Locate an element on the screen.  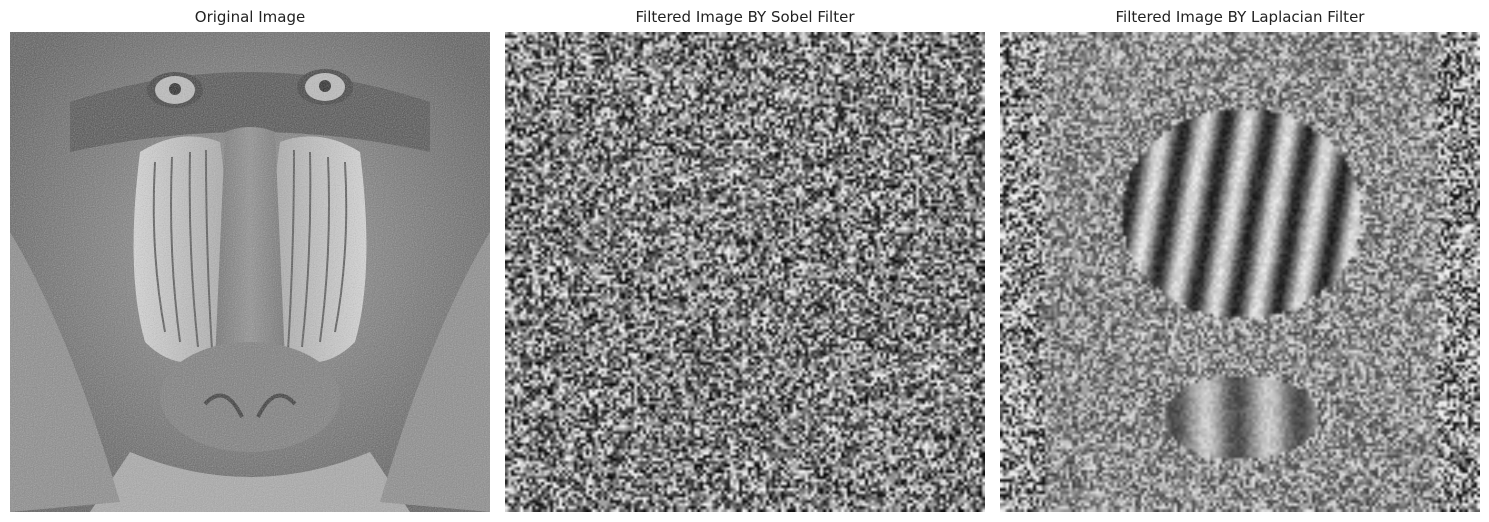
panel-title: Filtered Image BY Laplacian Filter is located at coordinates (1240, 17).